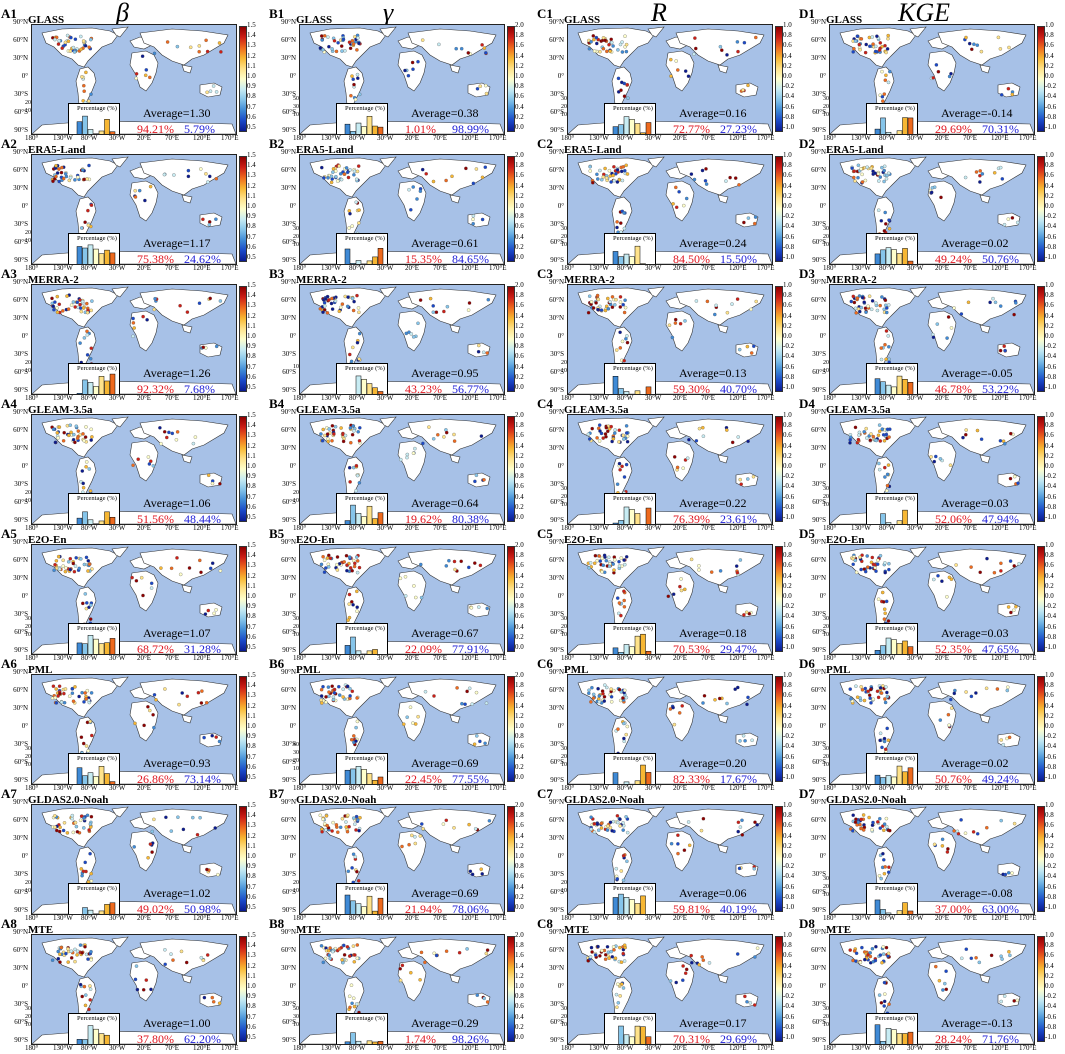  Describe the element at coordinates (826, 107) in the screenshot. I see `inset-ytick: 20` at that location.